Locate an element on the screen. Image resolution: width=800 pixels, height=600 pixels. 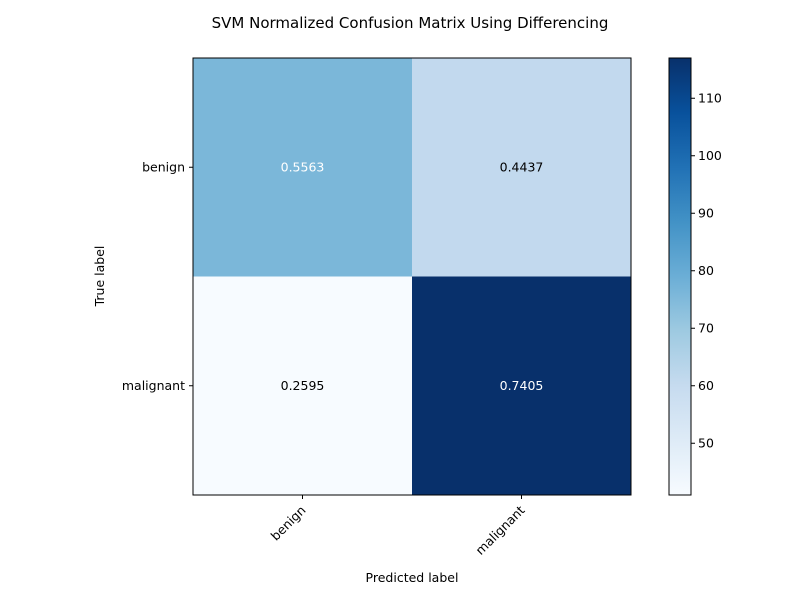
heatmap-cell-labels: 0.5563 0.4437 0.2595 0.7405 is located at coordinates (412, 276).